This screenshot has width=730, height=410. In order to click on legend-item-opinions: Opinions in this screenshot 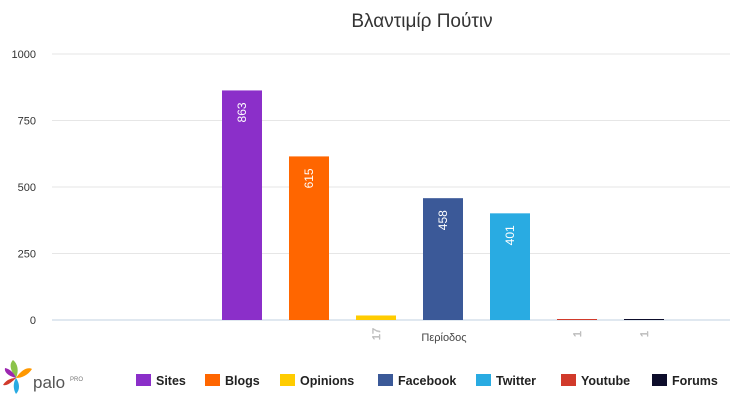, I will do `click(317, 381)`.